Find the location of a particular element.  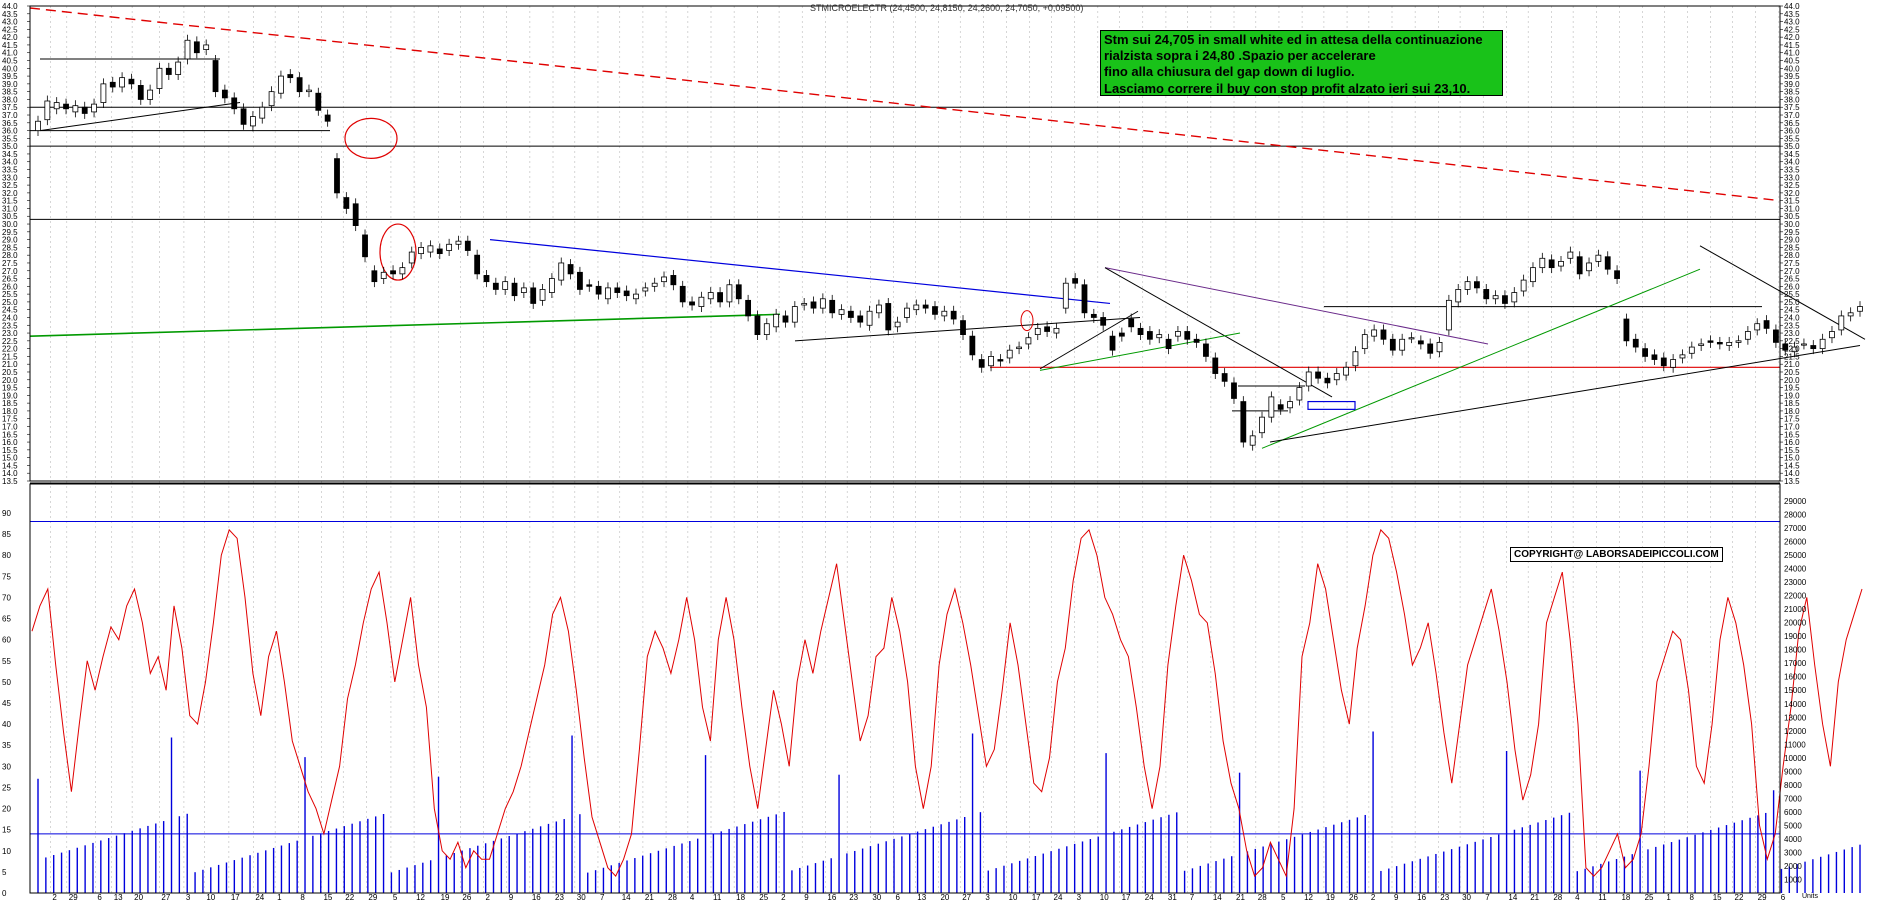

date-tick: 31 is located at coordinates (1172, 897).